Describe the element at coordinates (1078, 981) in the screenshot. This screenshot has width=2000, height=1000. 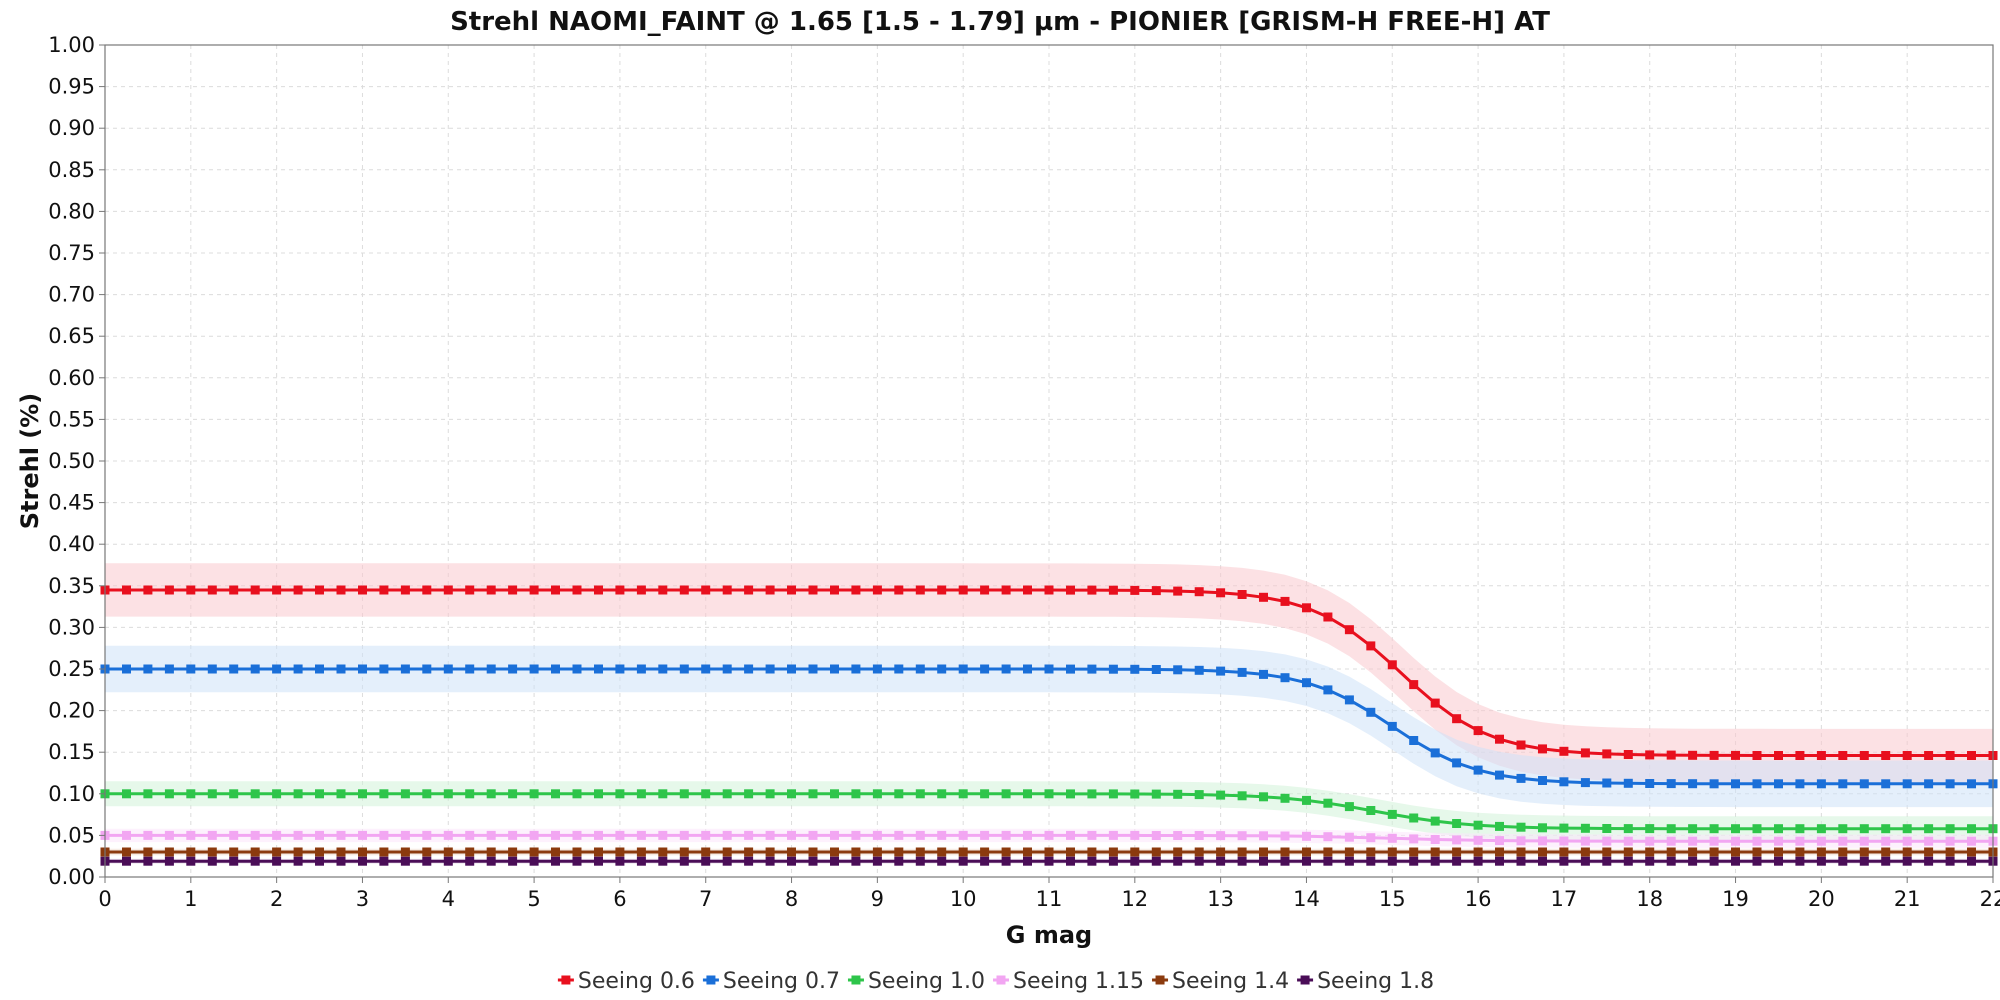
I see `legend-label: Seeing 1.15` at that location.